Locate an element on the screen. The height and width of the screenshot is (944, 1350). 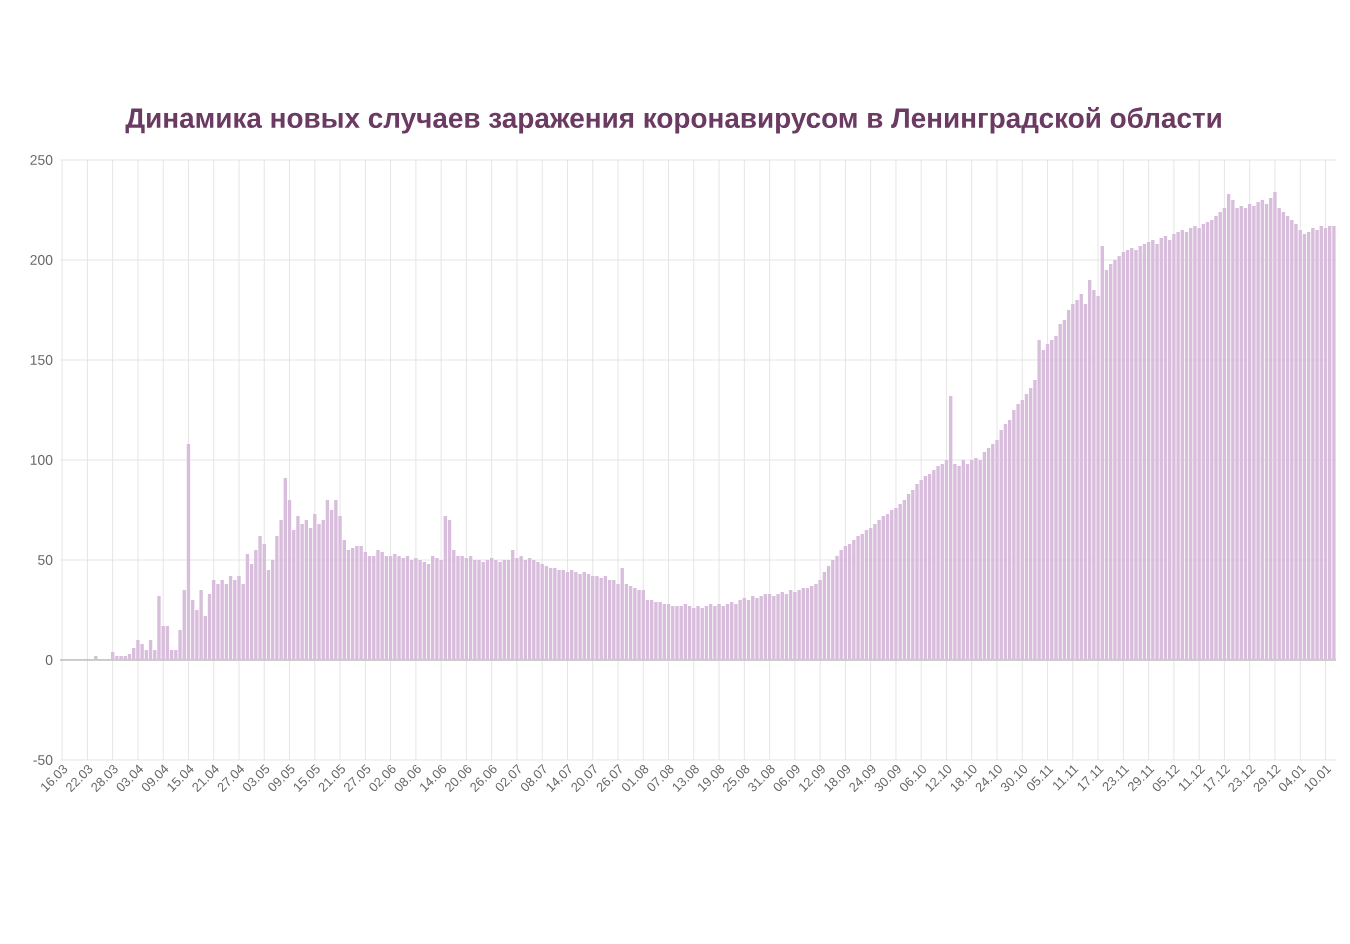
chart-title: Динамика новых случаев заражения коронавирусом в Ленинградской области is located at coordinates (673, 120).